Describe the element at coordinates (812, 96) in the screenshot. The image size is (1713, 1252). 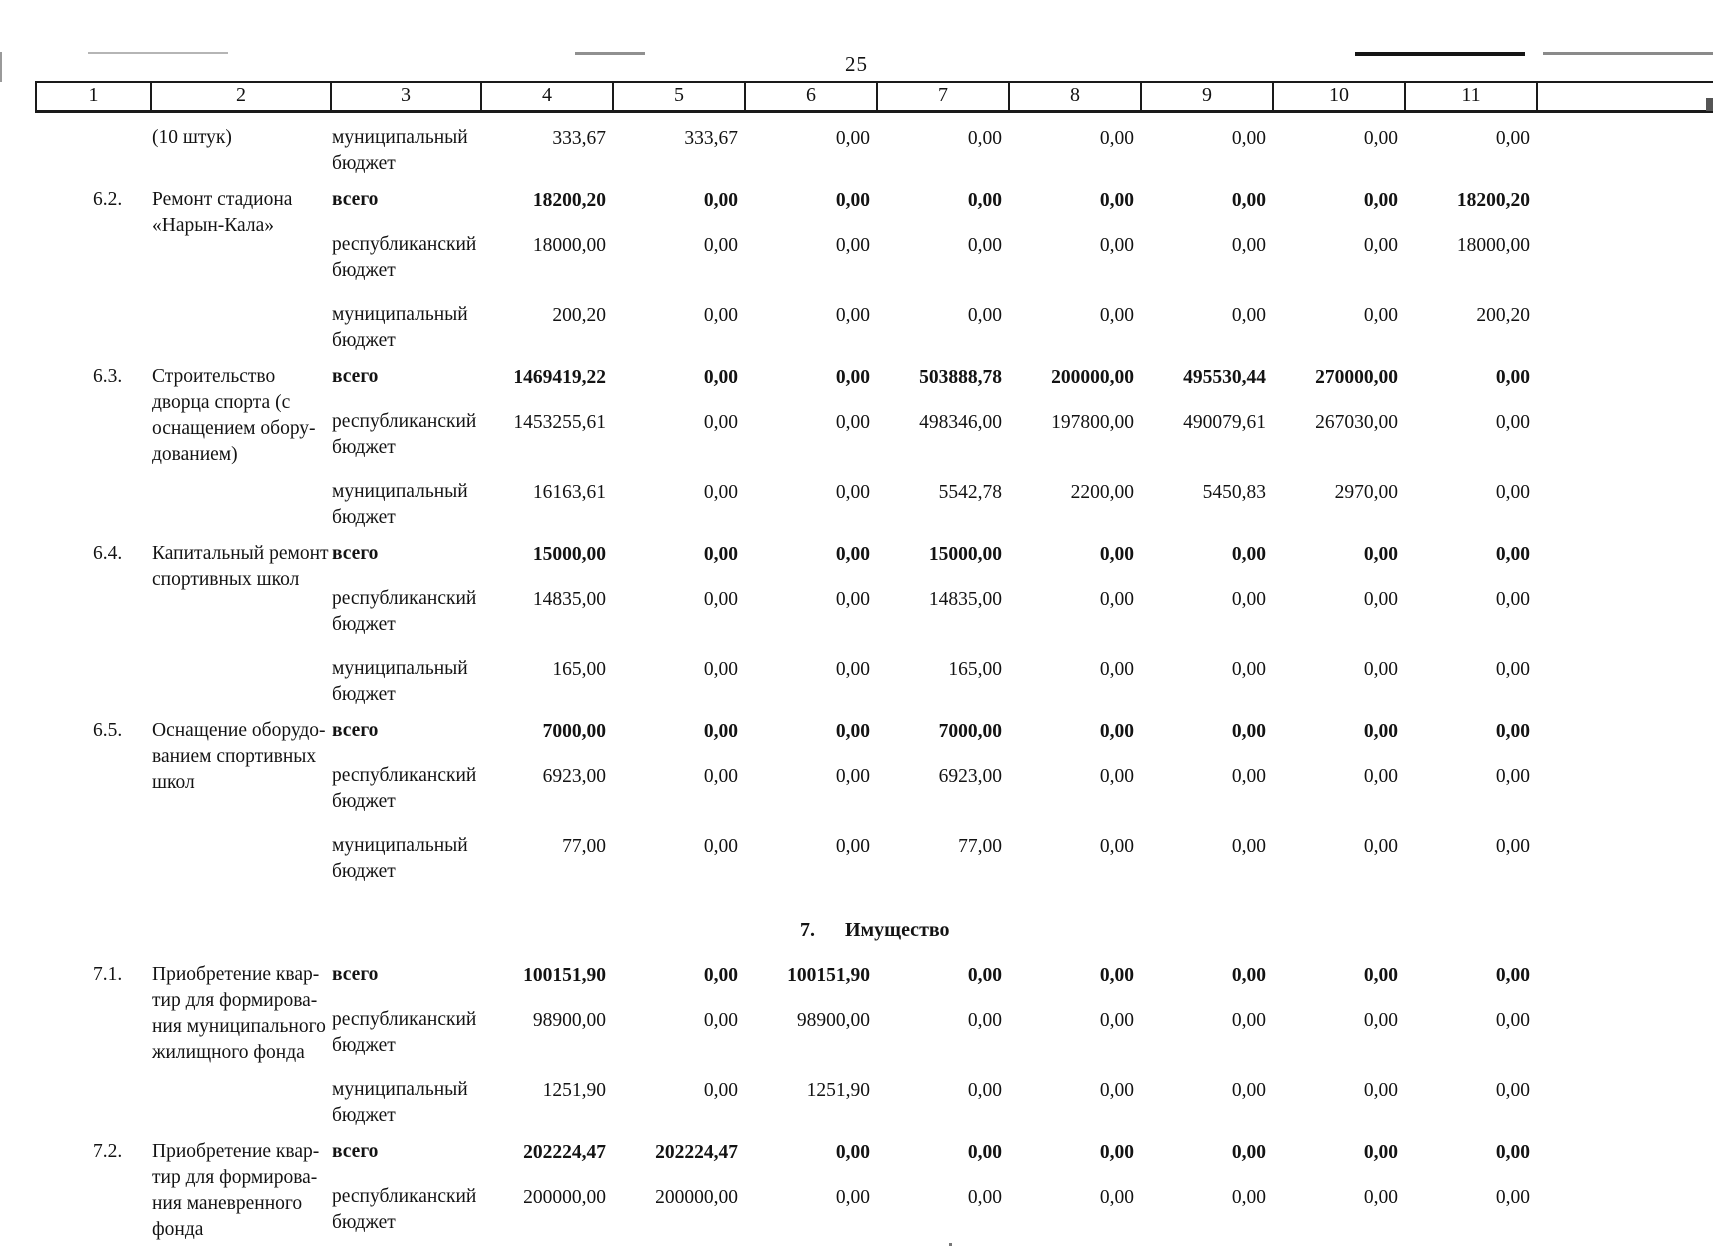
I see `column-header-cell: 6` at that location.